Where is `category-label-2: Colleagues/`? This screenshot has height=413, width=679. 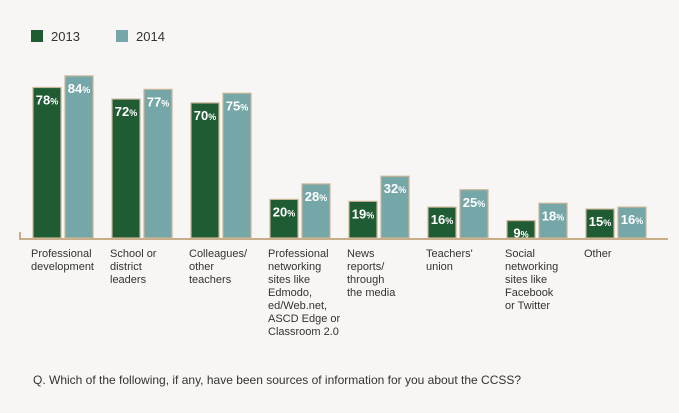 category-label-2: Colleagues/ is located at coordinates (218, 254).